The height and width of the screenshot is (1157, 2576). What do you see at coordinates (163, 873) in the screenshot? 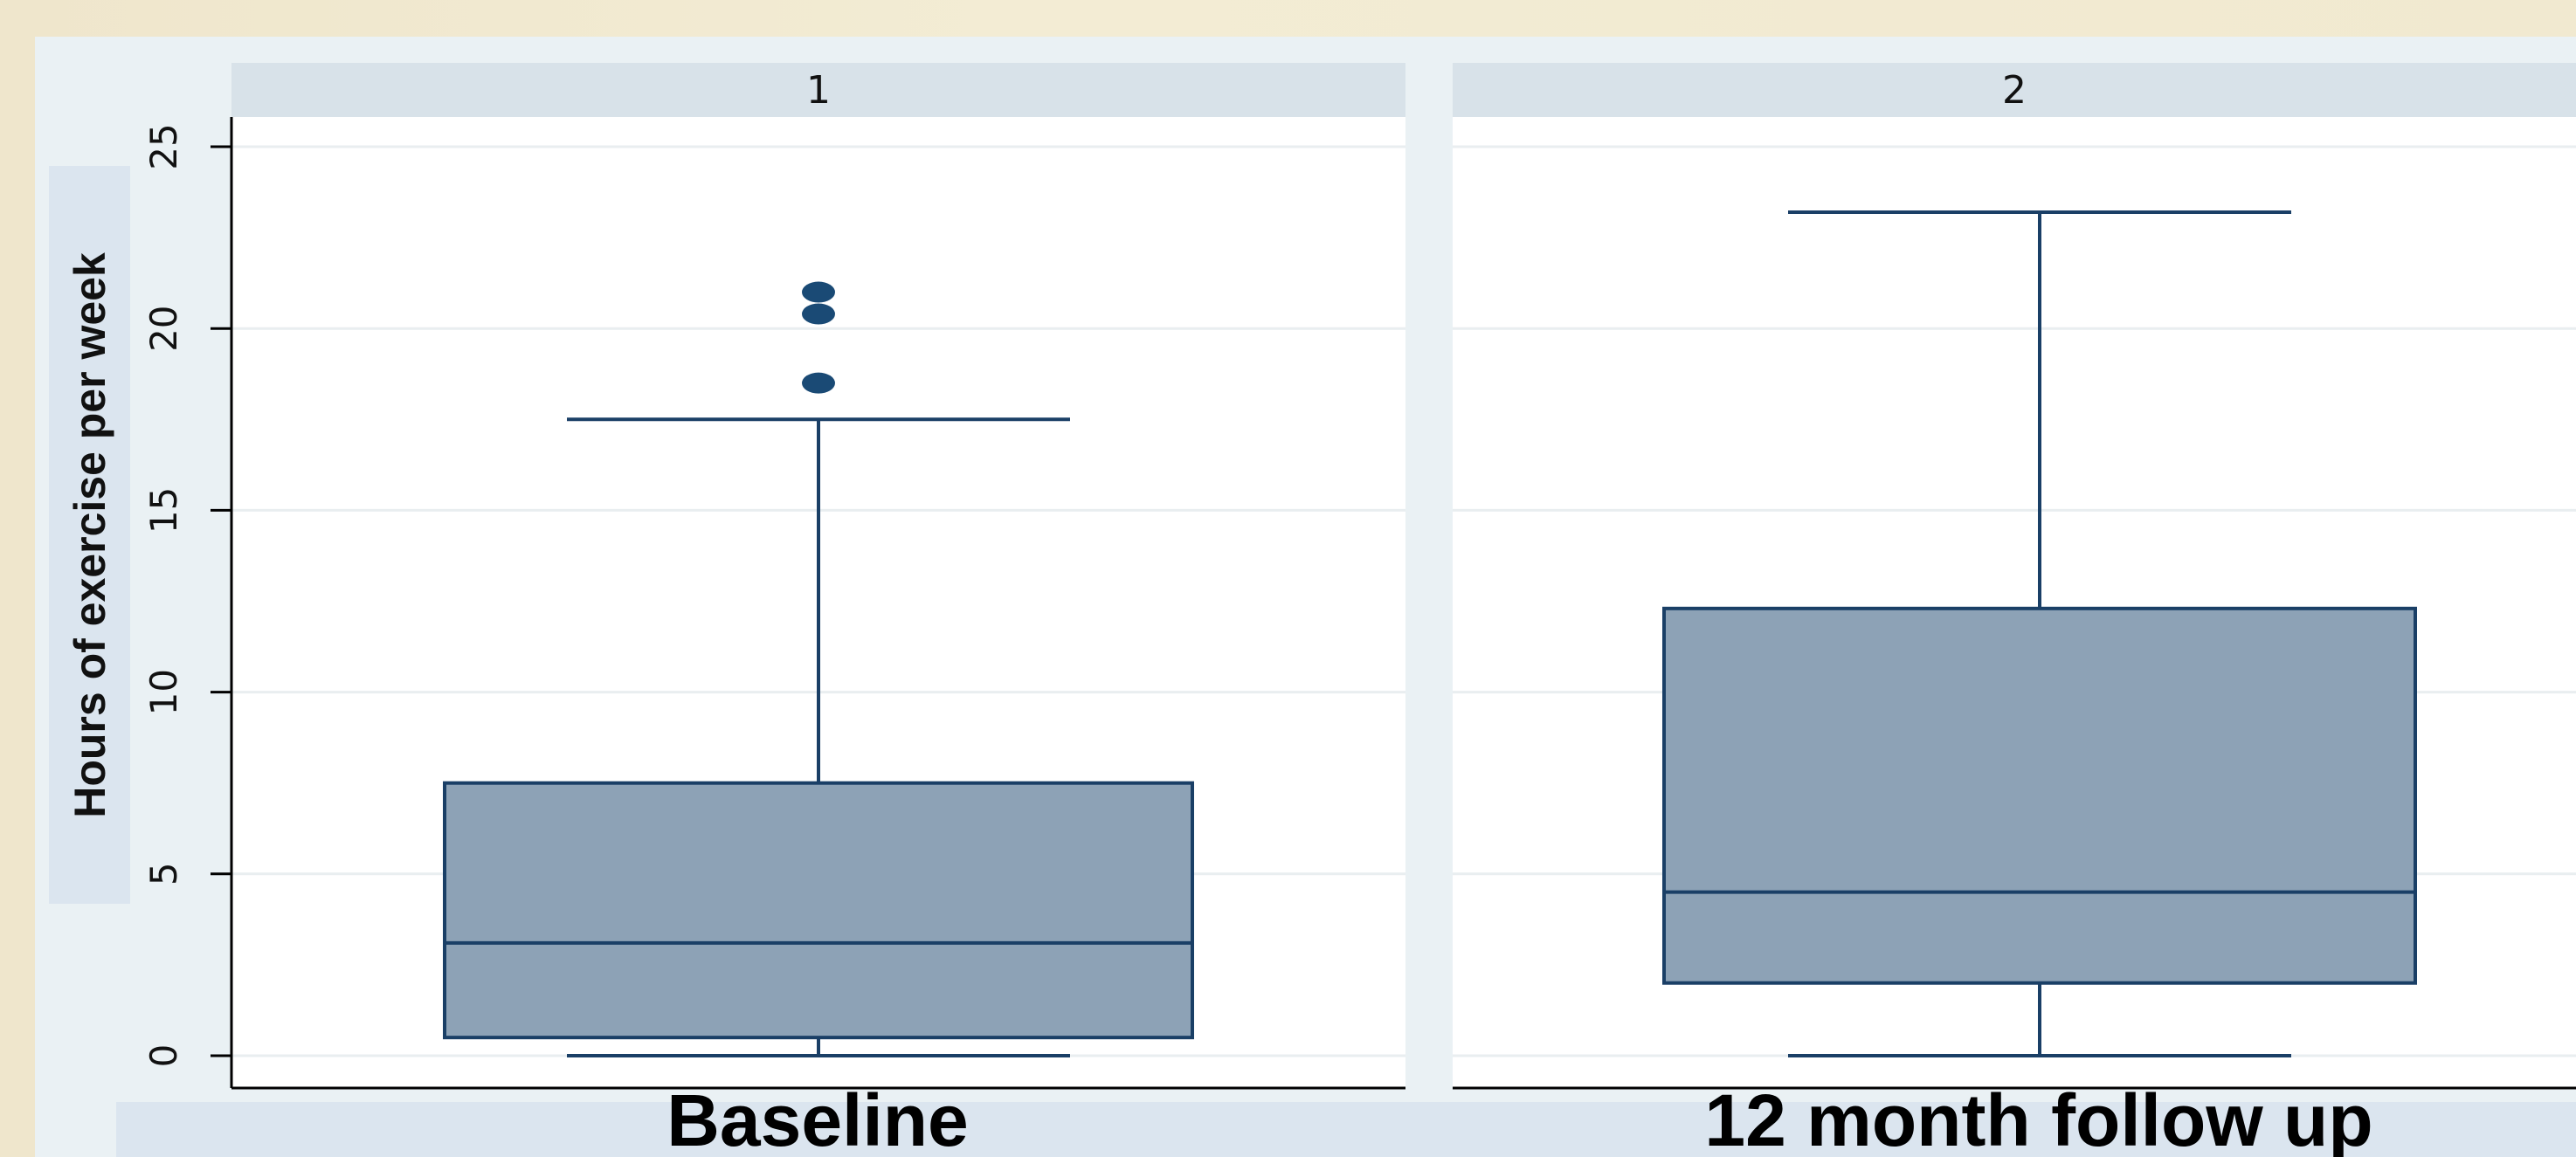
I see `y-tick-label: 5` at bounding box center [163, 873].